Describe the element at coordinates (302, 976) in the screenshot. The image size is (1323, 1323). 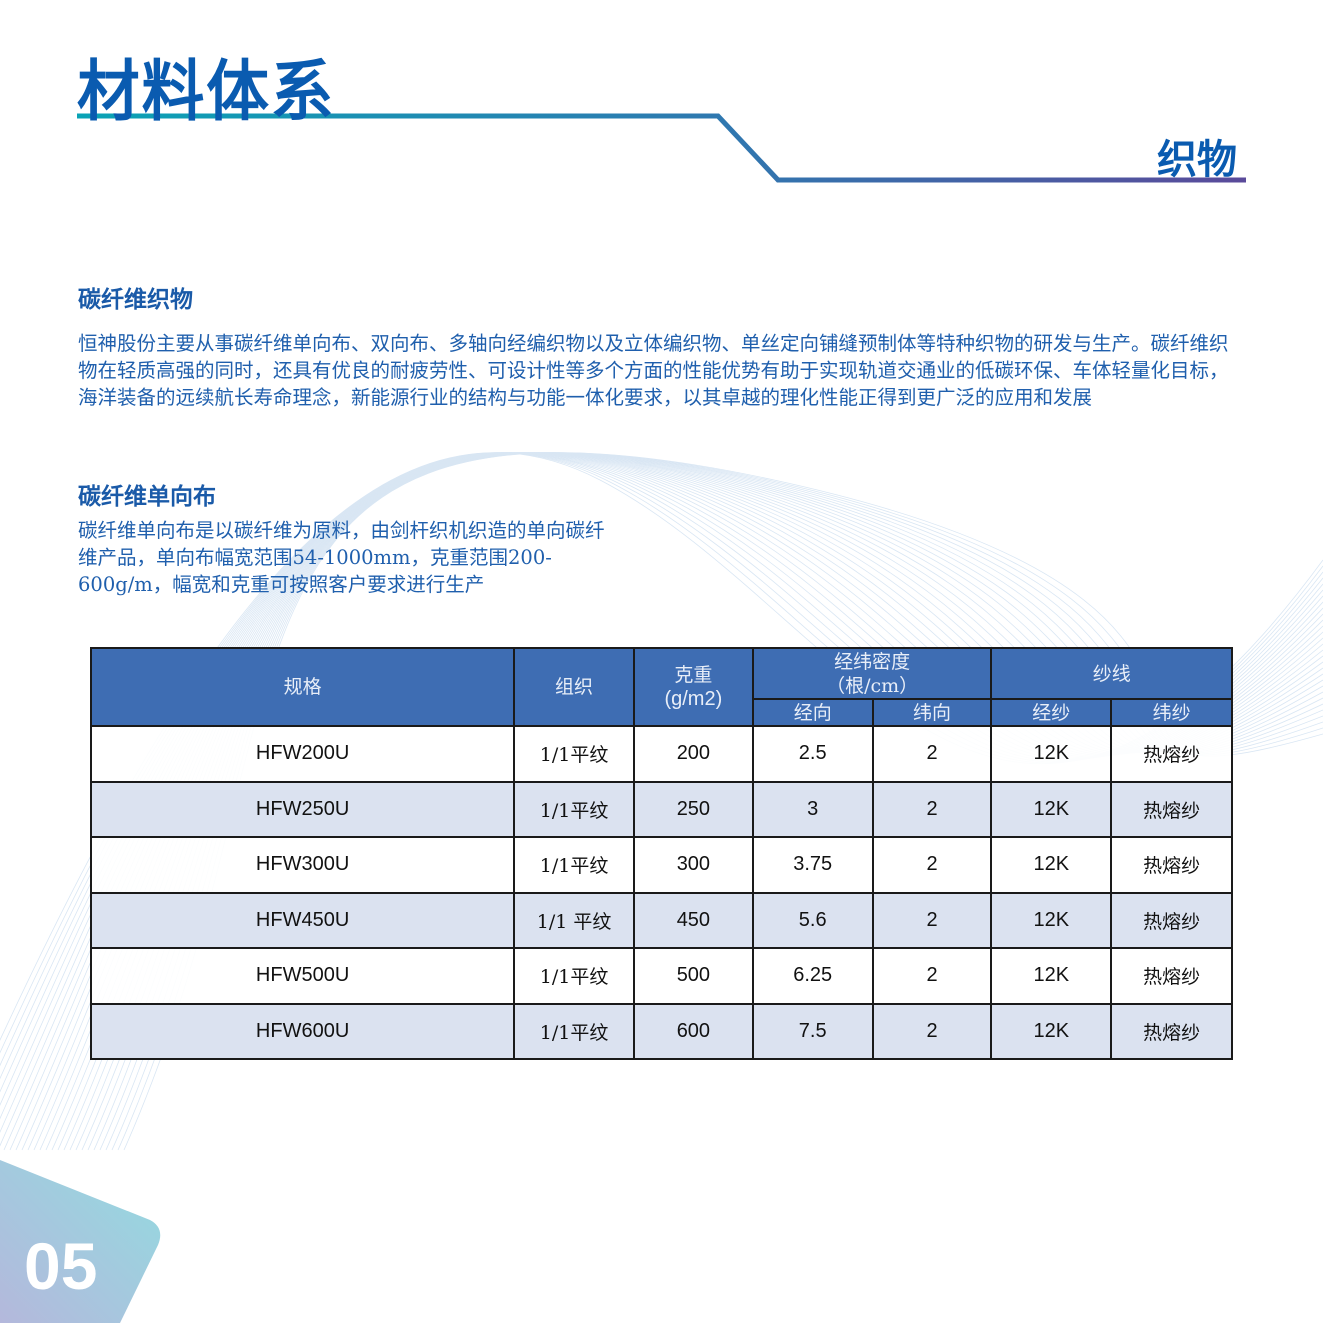
I see `cell-spec: HFW500U` at that location.